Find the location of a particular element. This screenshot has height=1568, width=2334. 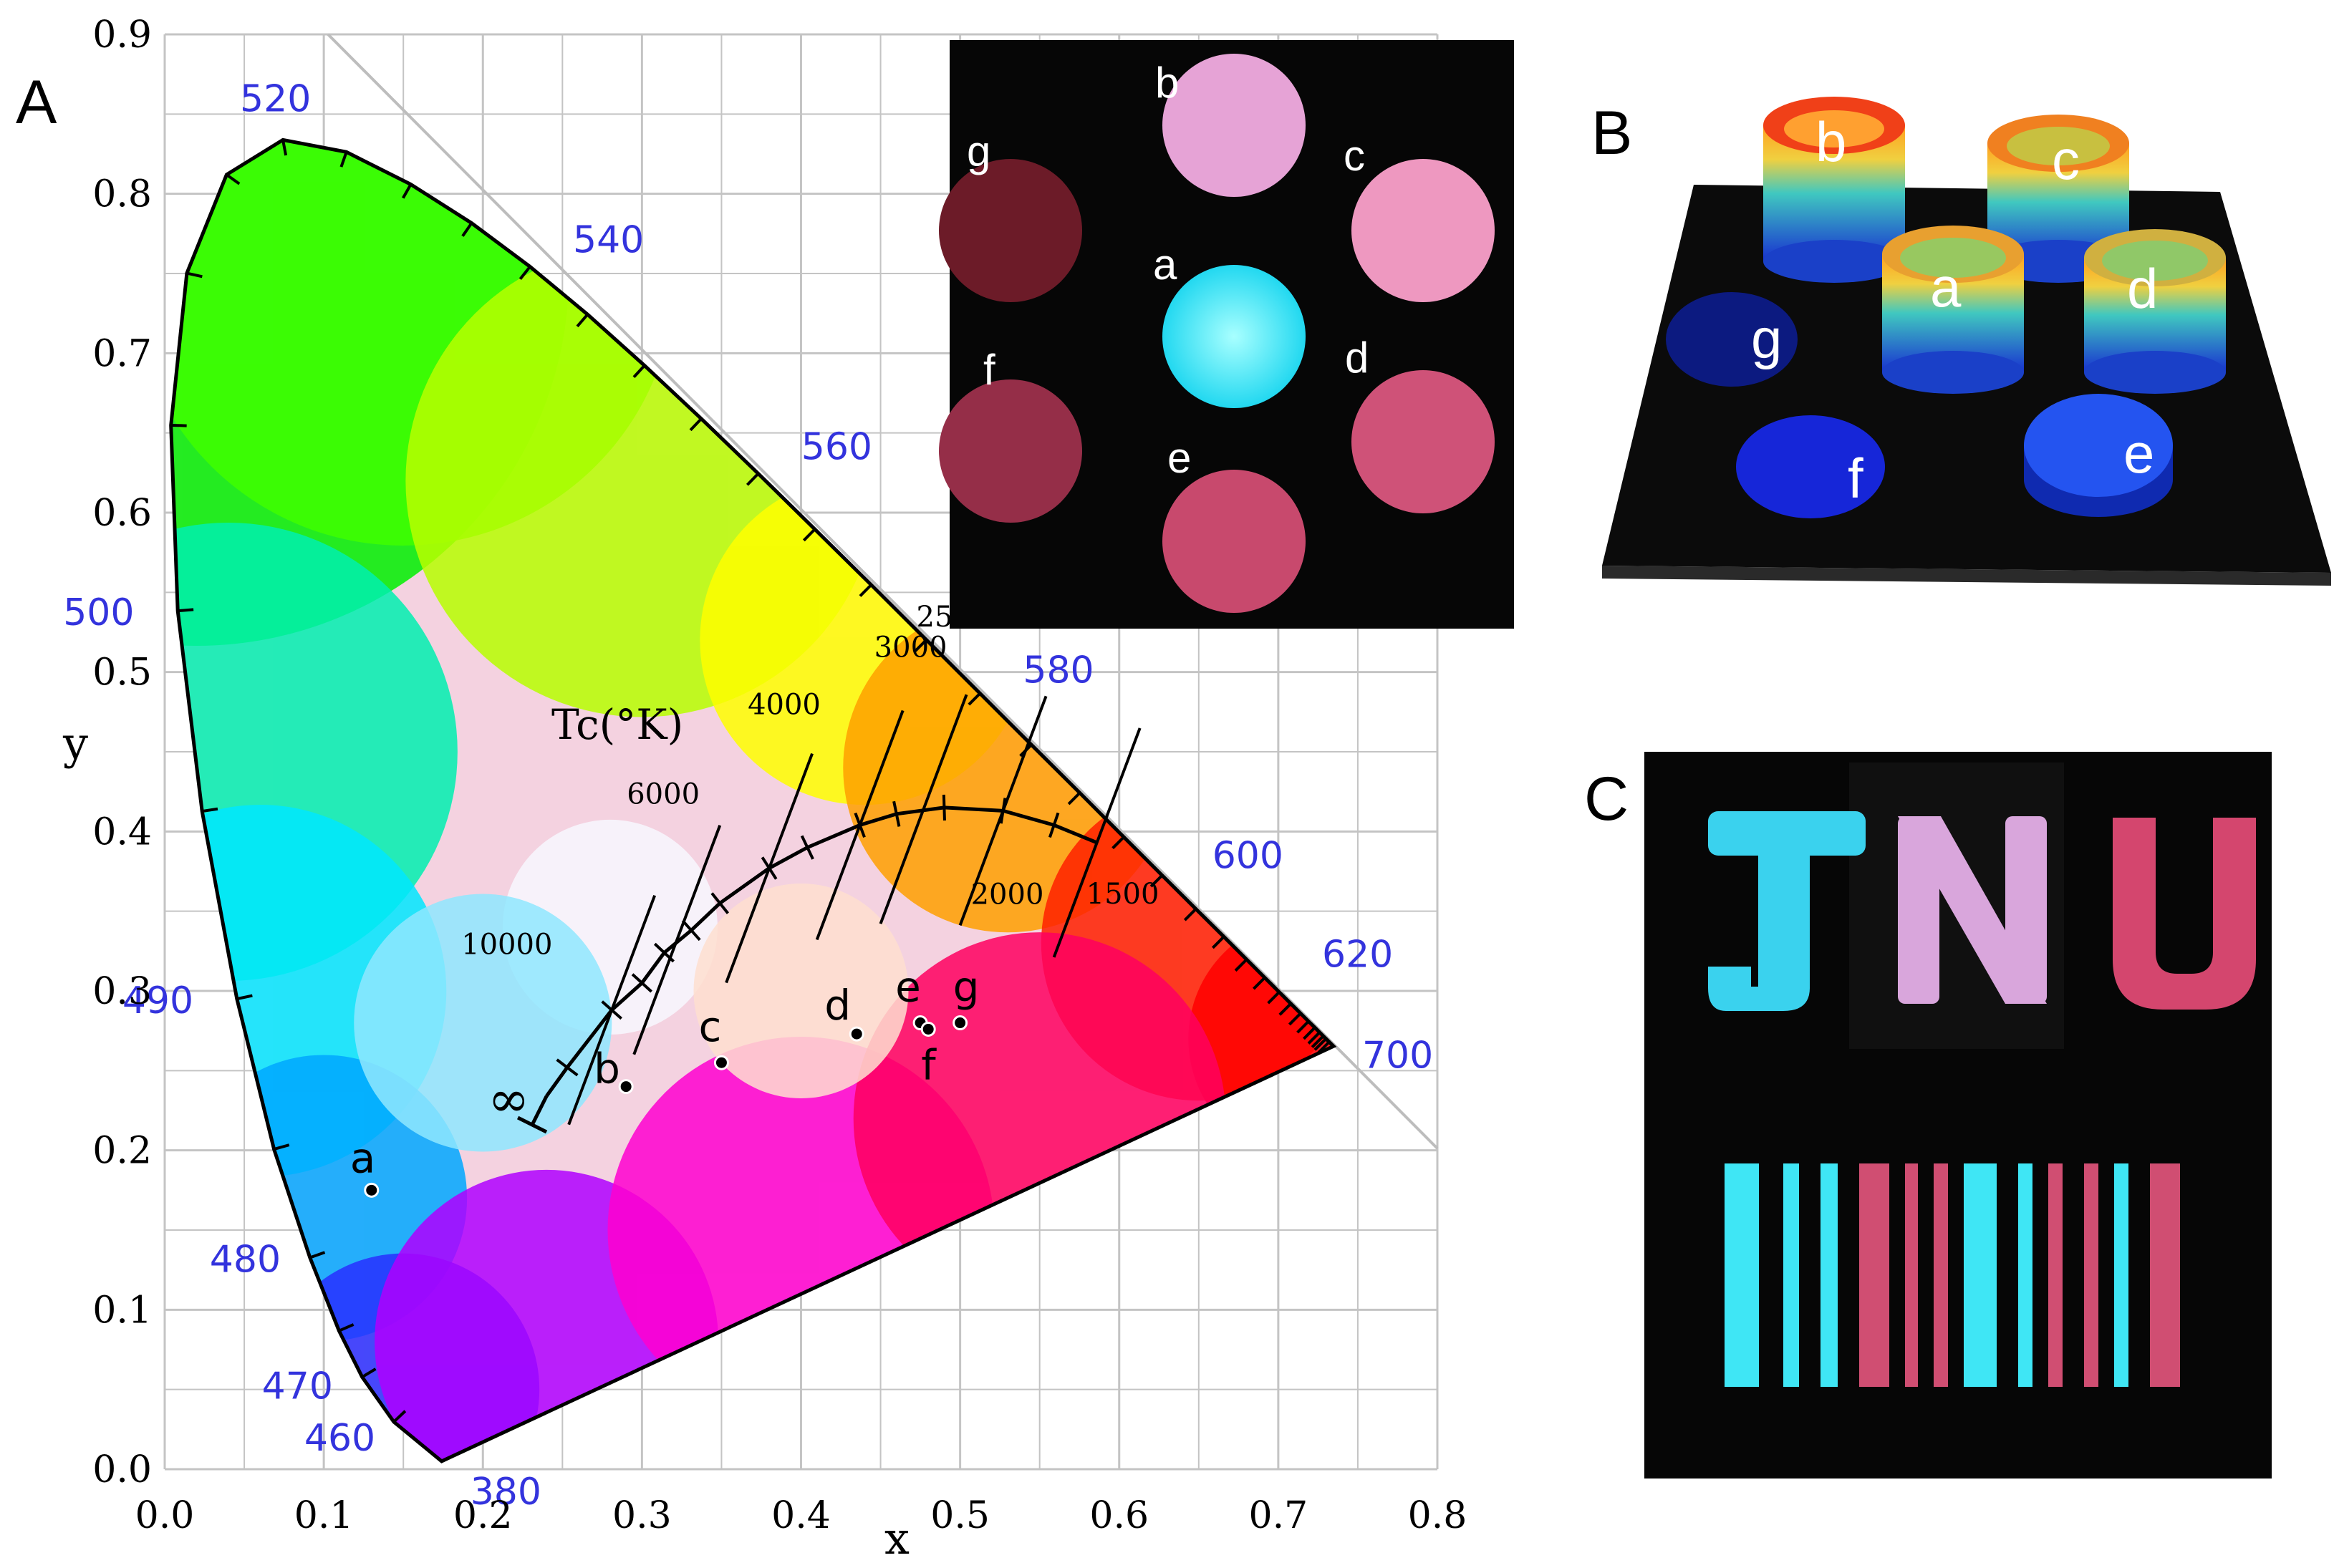

inset-label-e: e is located at coordinates (1179, 458).